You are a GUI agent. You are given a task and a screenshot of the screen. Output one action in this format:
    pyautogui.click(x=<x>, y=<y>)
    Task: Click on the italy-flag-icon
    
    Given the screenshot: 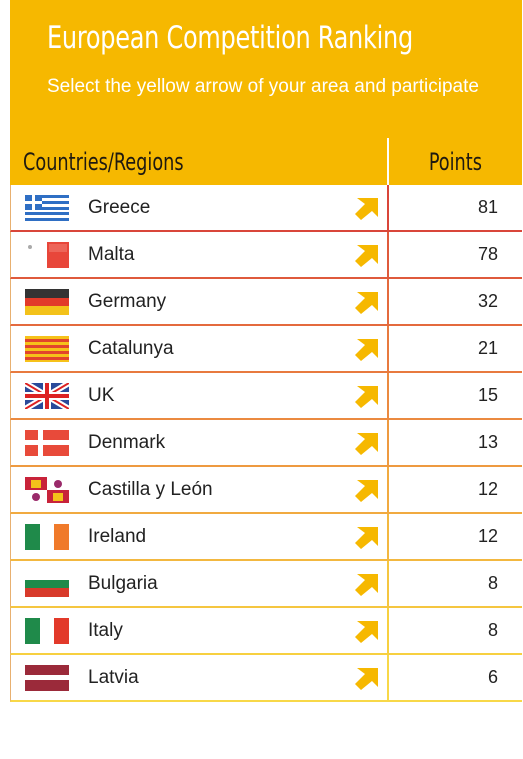 What is the action you would take?
    pyautogui.click(x=47, y=630)
    